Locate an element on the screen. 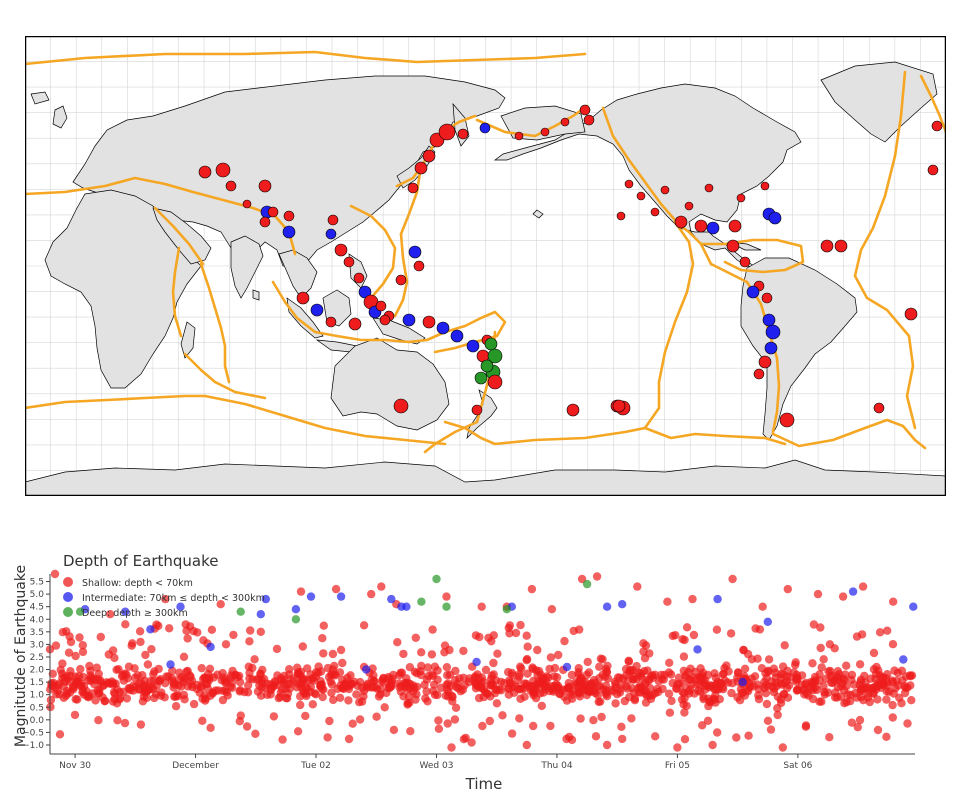 The image size is (960, 804). legend-label-deep: Deep: depth ≥ 300km is located at coordinates (135, 613).